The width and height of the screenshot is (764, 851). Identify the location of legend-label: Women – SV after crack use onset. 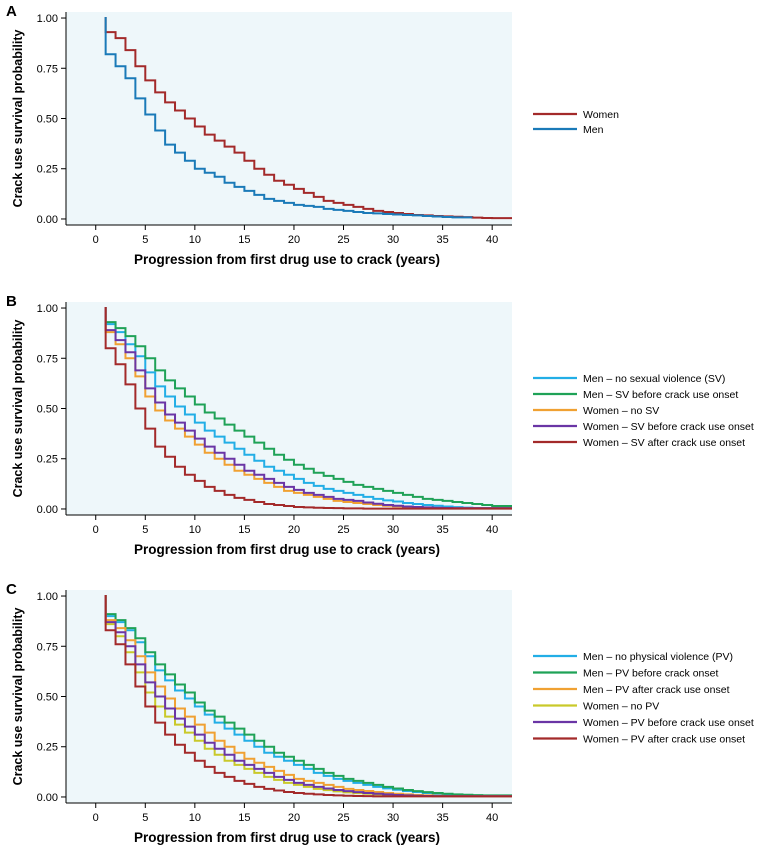
(664, 443).